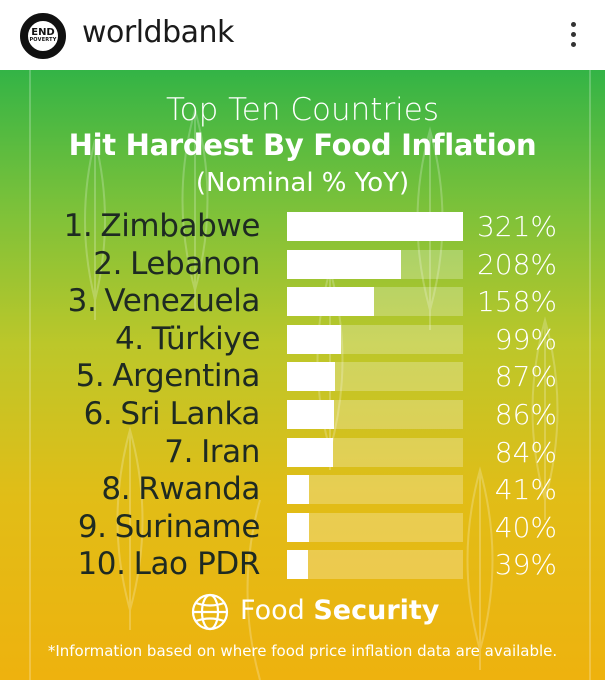  I want to click on chart-row: 3. Venezuela 158%, so click(302, 301).